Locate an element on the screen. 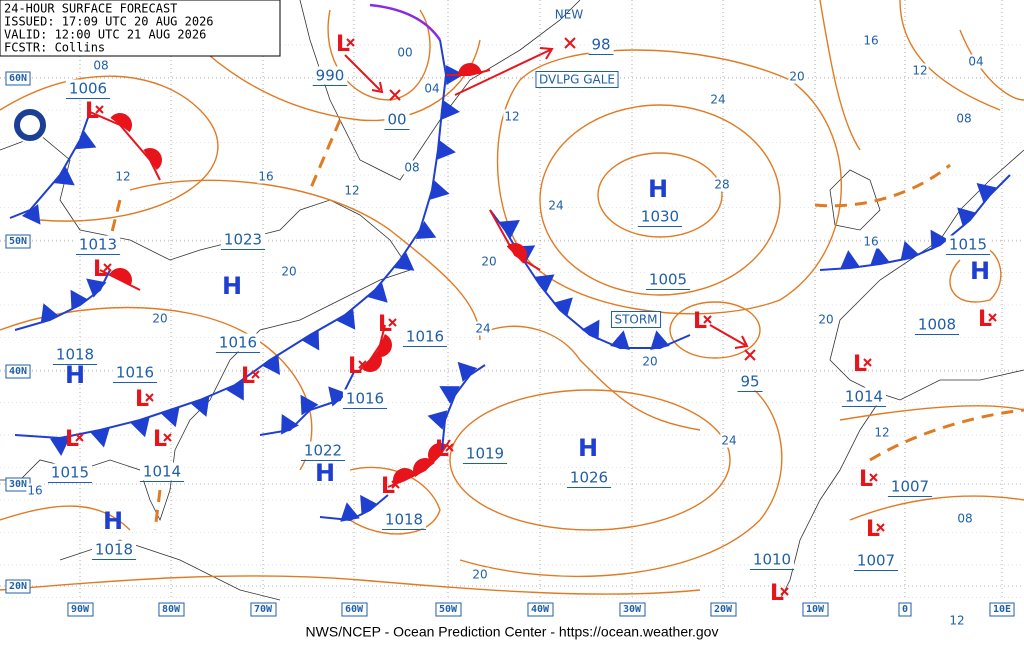 The image size is (1024, 652). longitude-label: 90W is located at coordinates (80, 609).